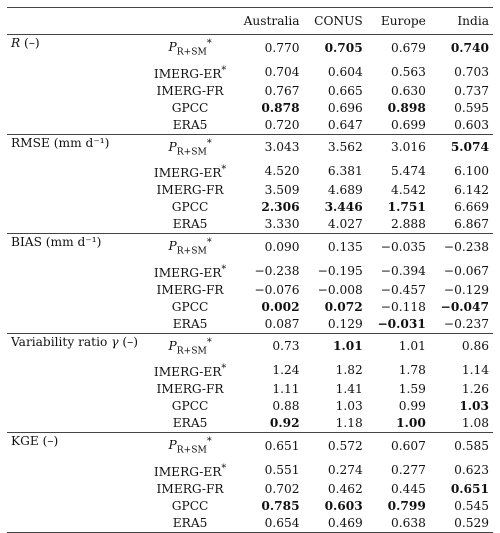  Describe the element at coordinates (335, 21) in the screenshot. I see `column-header-conus: CONUS` at that location.